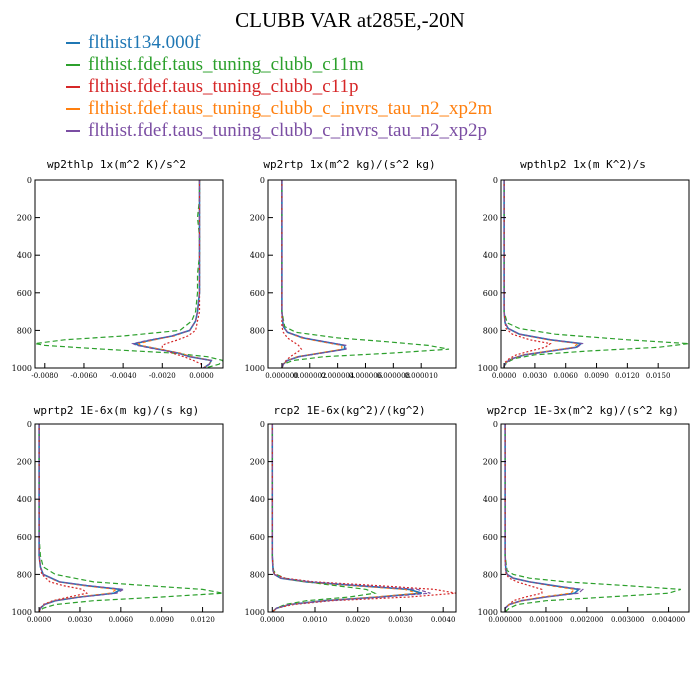 This screenshot has width=700, height=700. I want to click on x-tick-label: 0.003000, so click(627, 620).